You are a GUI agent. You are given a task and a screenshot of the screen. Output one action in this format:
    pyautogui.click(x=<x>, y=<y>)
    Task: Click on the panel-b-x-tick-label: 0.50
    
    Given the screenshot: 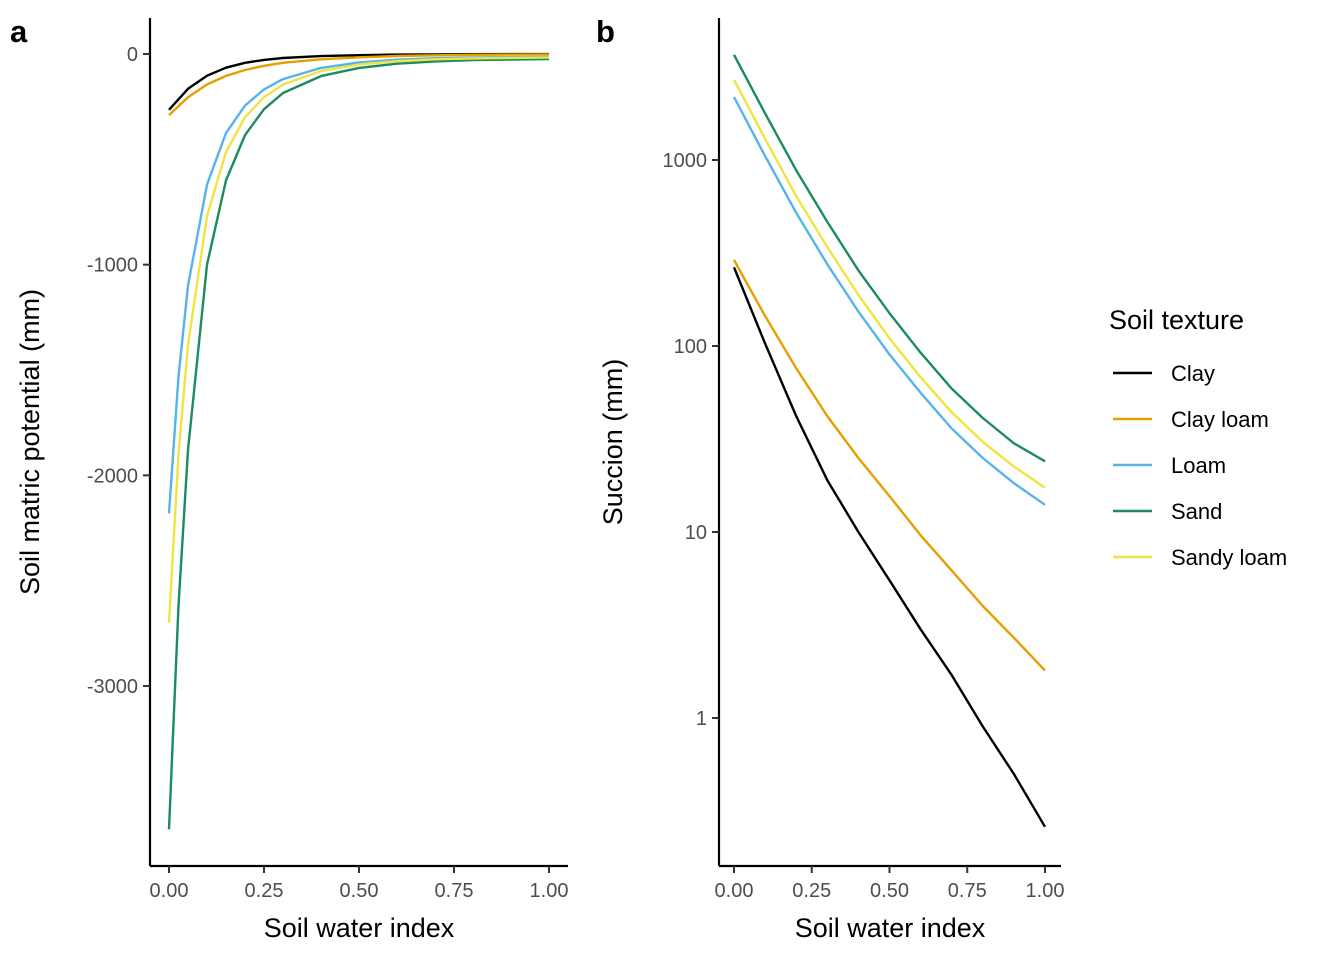 What is the action you would take?
    pyautogui.click(x=889, y=891)
    